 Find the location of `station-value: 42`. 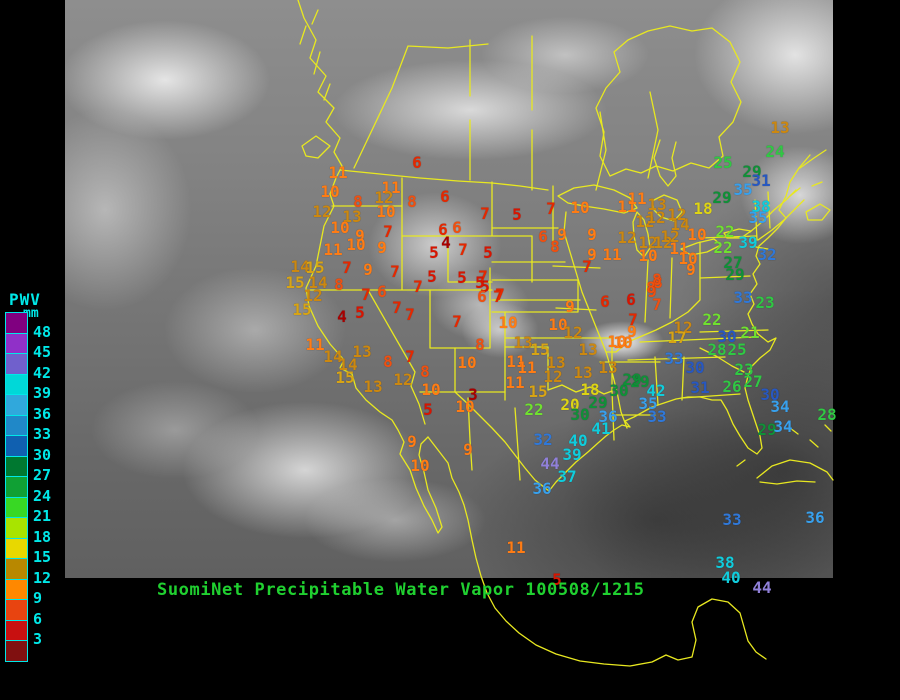

station-value: 42 is located at coordinates (656, 390).